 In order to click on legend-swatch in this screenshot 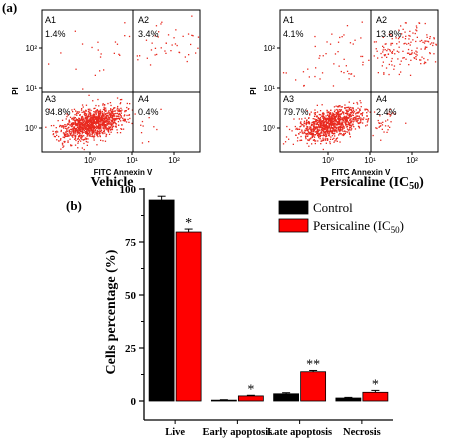, I will do `click(293, 225)`.